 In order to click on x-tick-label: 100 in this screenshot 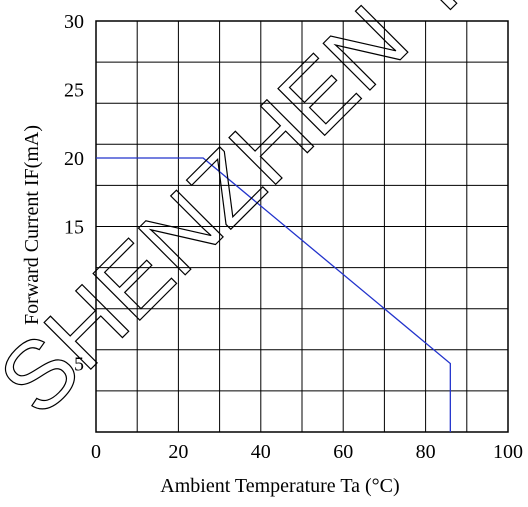, I will do `click(508, 452)`.